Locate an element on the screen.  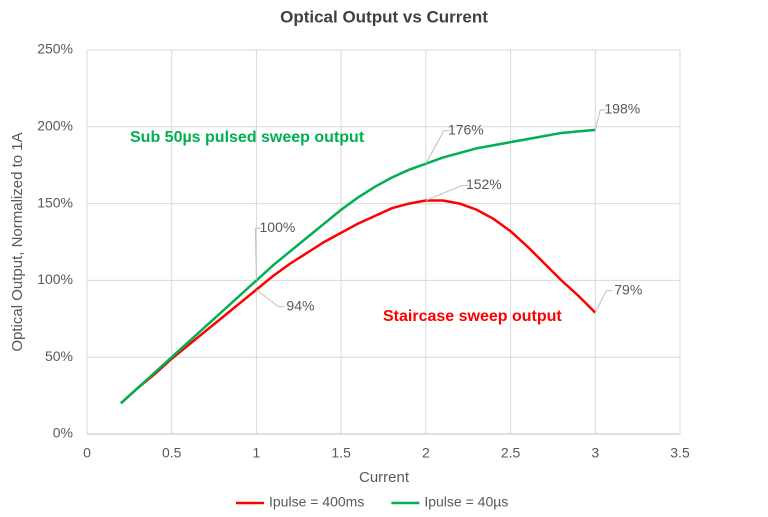
chart-title: Optical Output vs Current is located at coordinates (384, 16).